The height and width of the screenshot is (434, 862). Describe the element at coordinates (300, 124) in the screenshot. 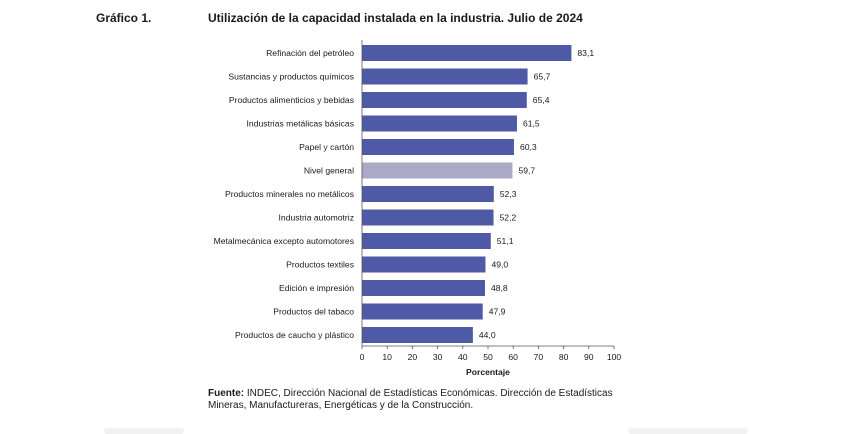

I see `category-label: Industrias metálicas básicas` at that location.